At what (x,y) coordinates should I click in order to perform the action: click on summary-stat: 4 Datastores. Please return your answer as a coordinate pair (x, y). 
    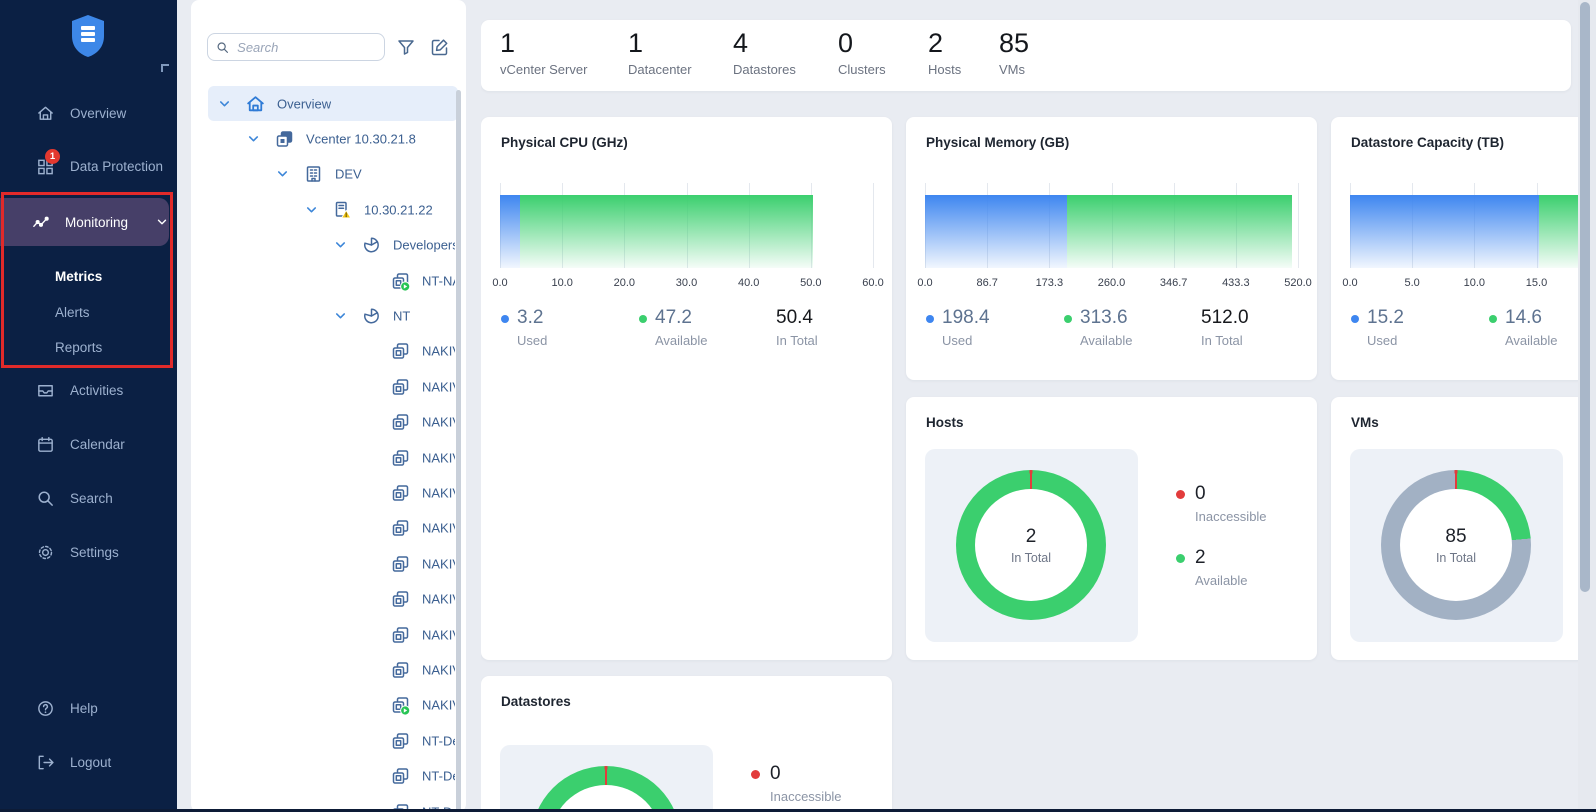
    Looking at the image, I should click on (764, 52).